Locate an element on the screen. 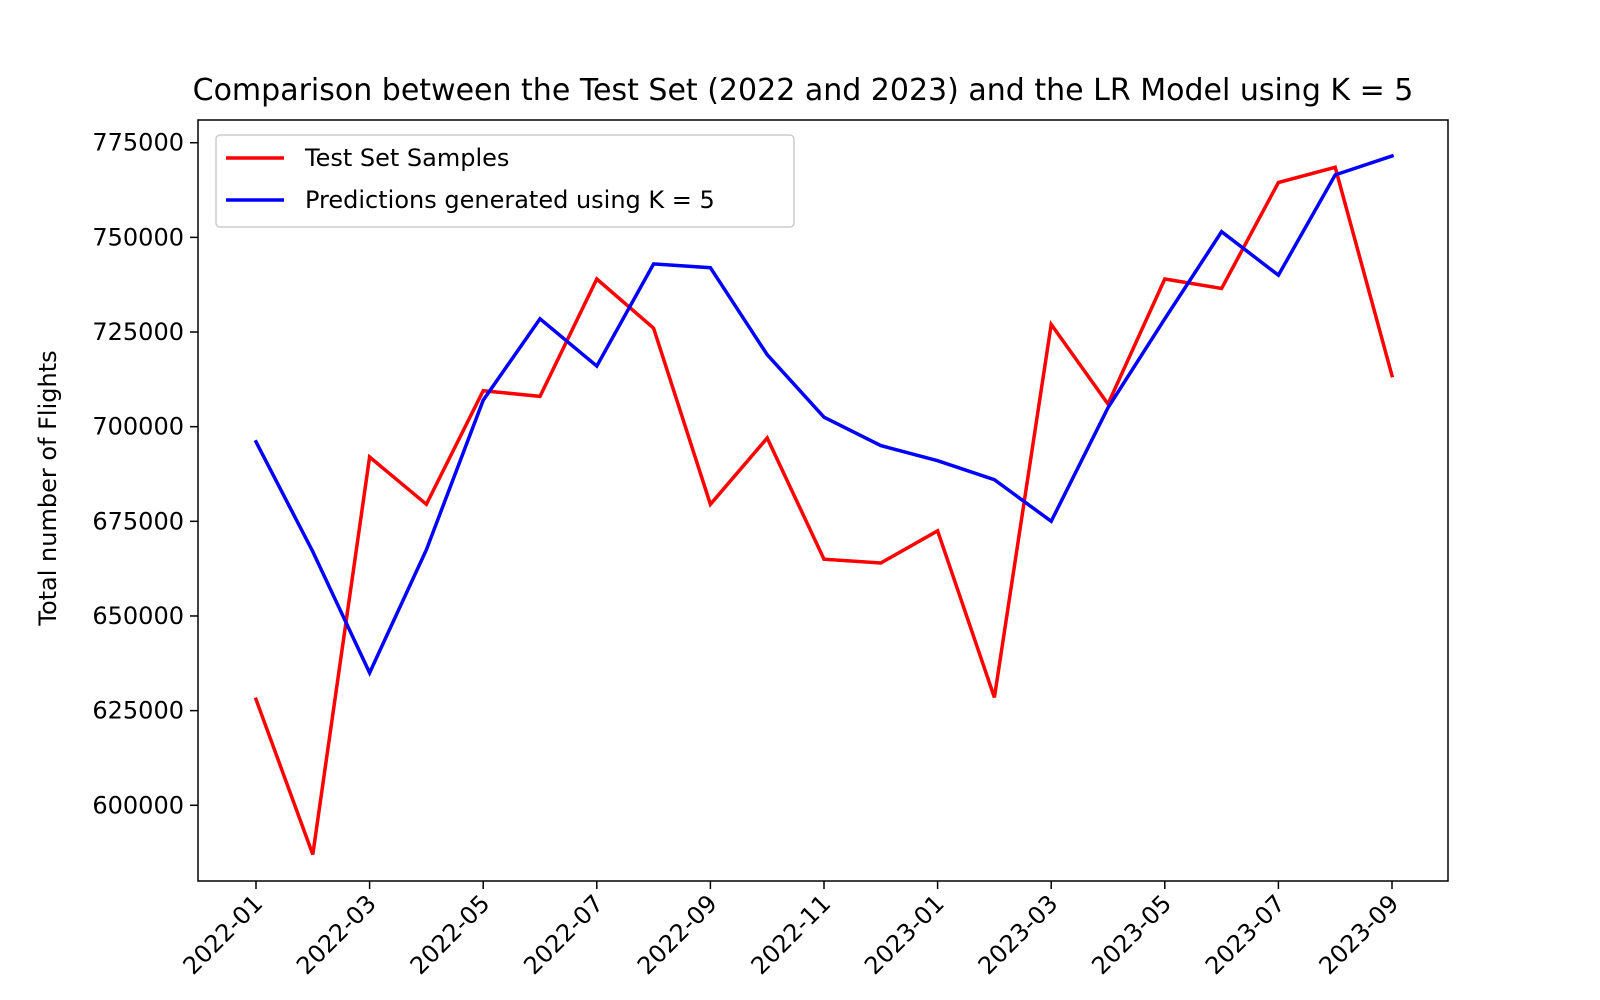  x-tick-label: 2023-03 is located at coordinates (1018, 934).